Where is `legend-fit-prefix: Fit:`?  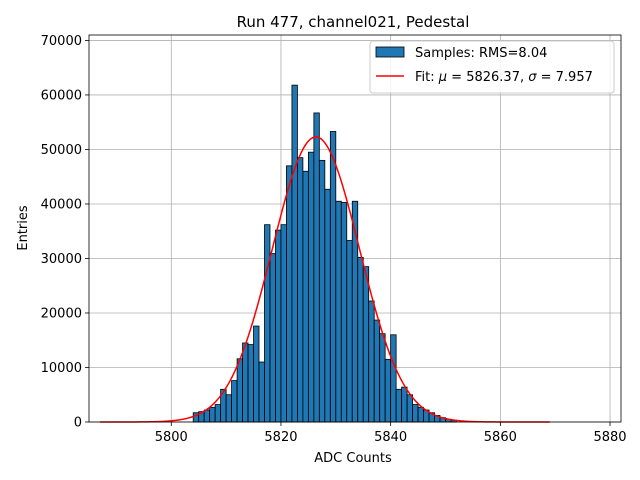
legend-fit-prefix: Fit: is located at coordinates (427, 77).